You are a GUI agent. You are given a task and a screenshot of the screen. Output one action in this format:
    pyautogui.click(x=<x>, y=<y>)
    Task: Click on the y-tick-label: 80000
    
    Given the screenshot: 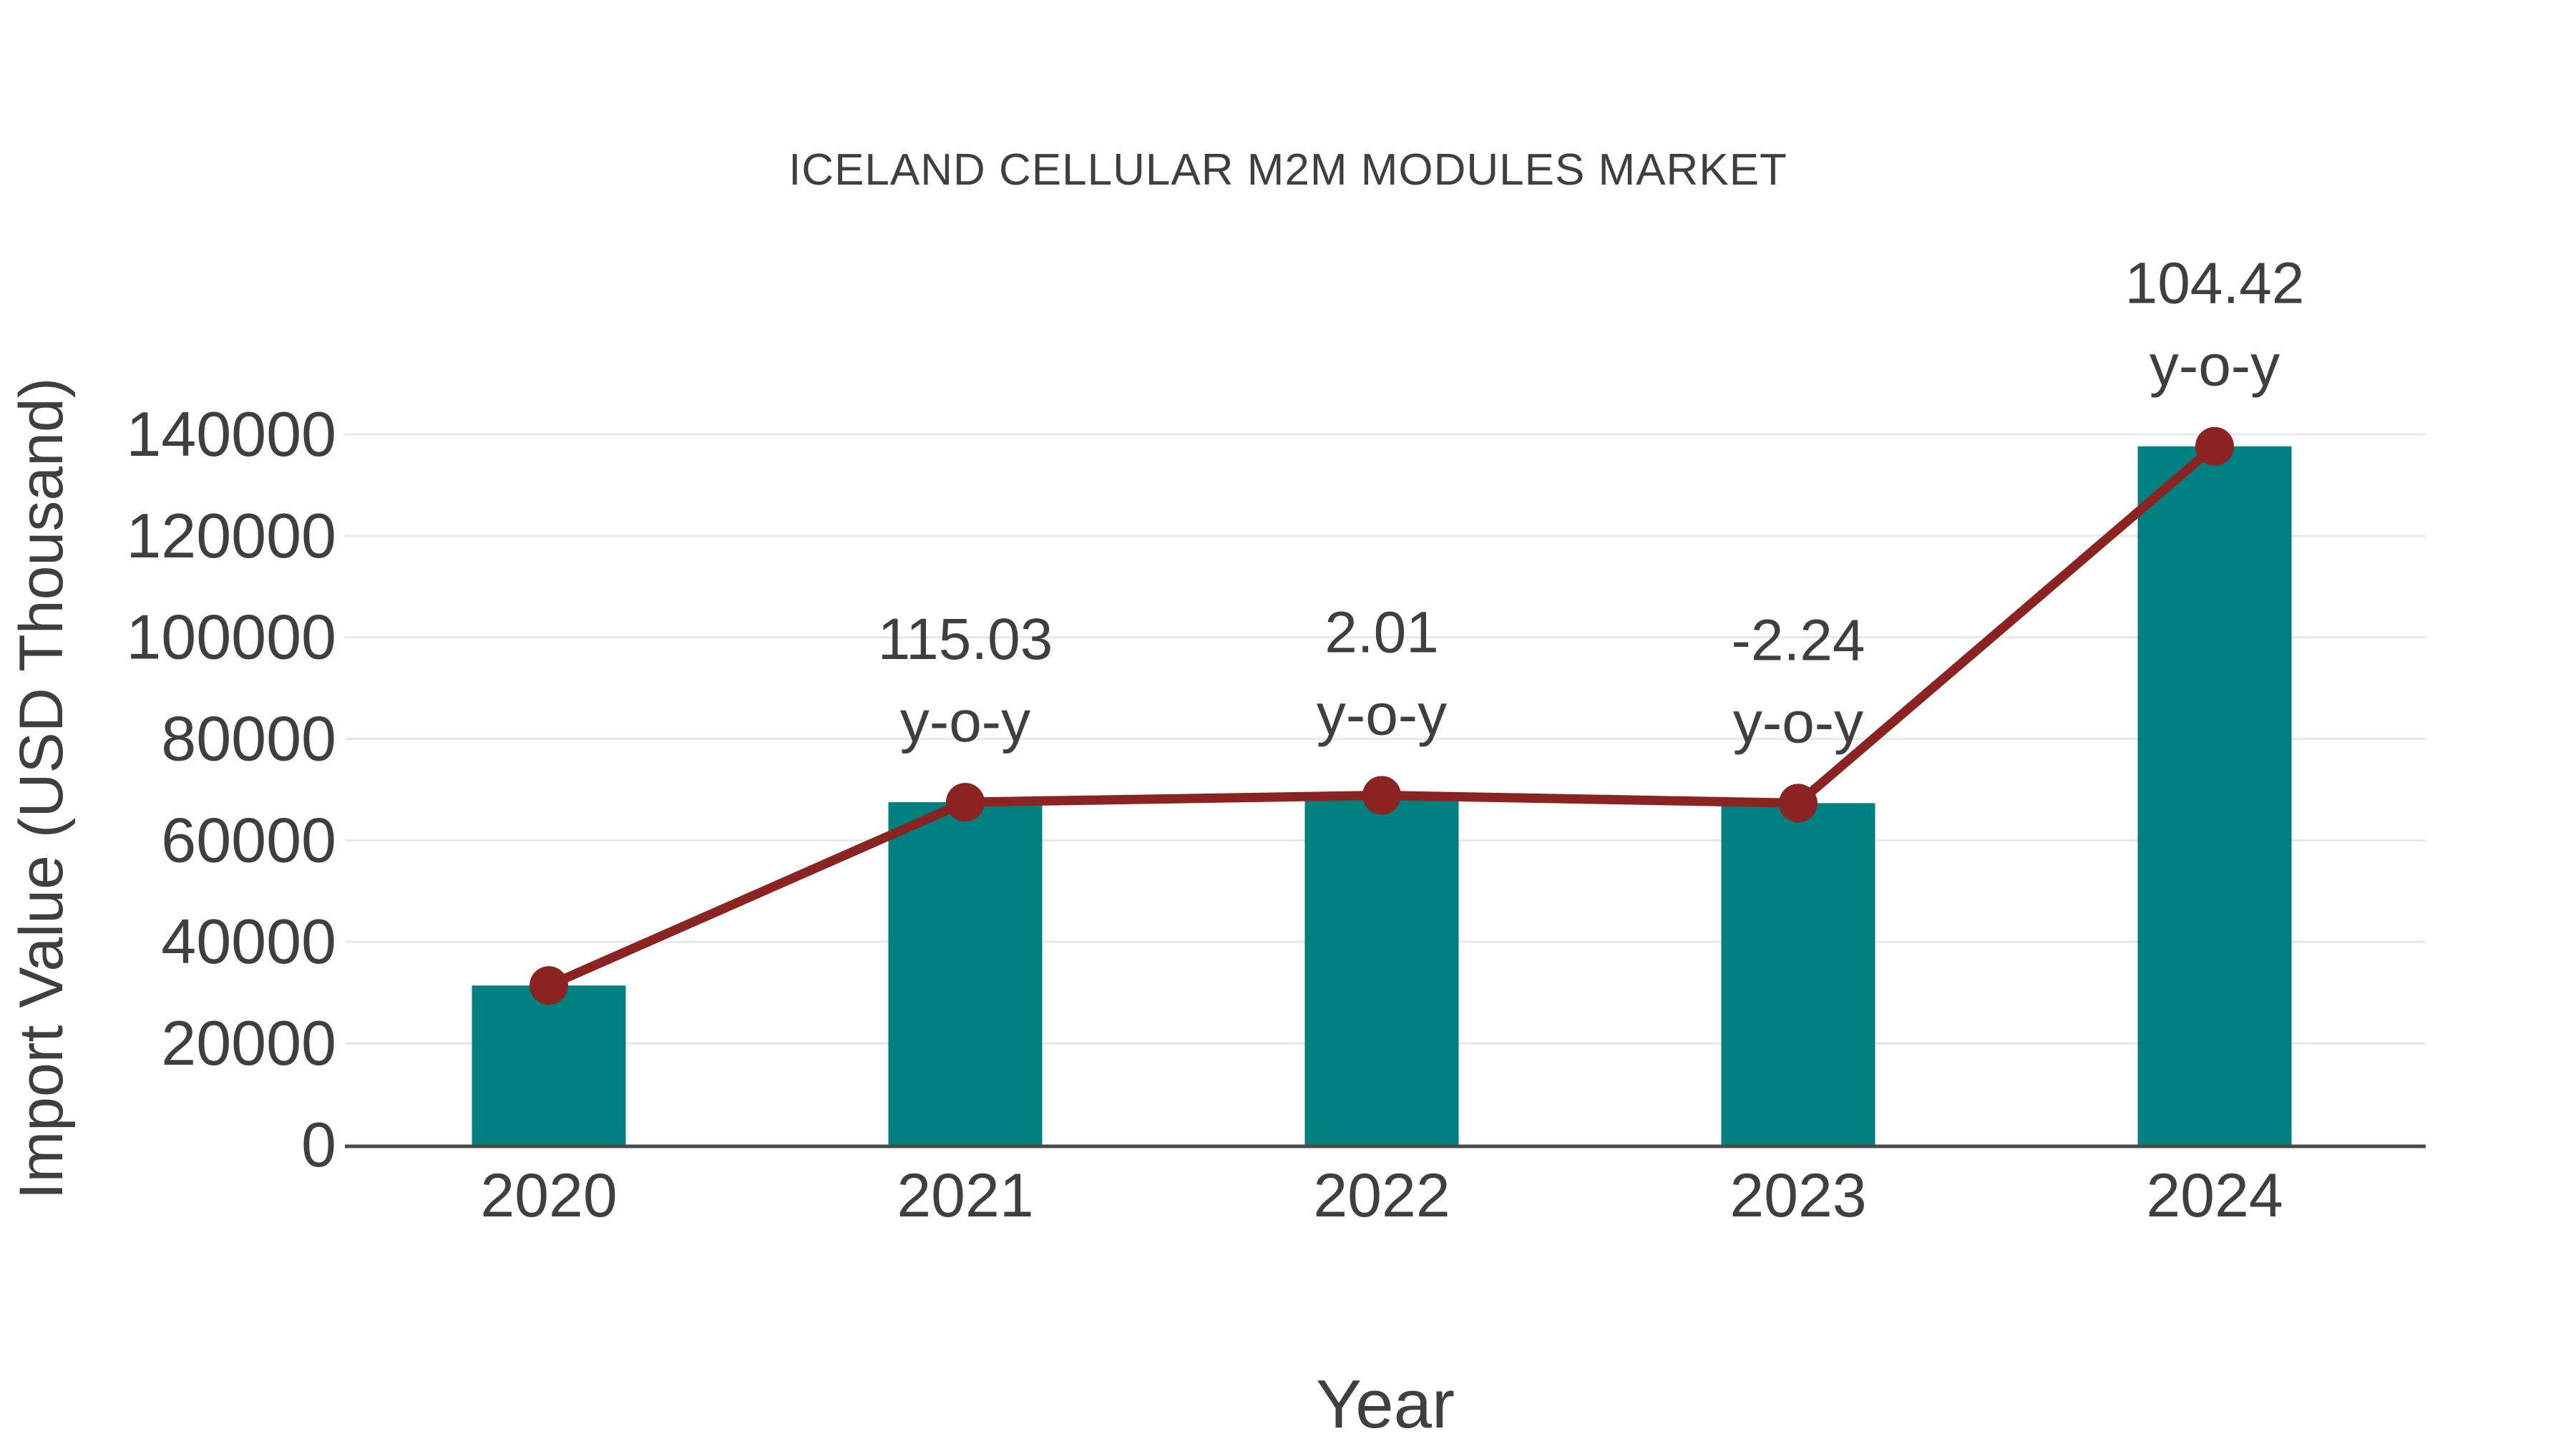 What is the action you would take?
    pyautogui.click(x=248, y=738)
    